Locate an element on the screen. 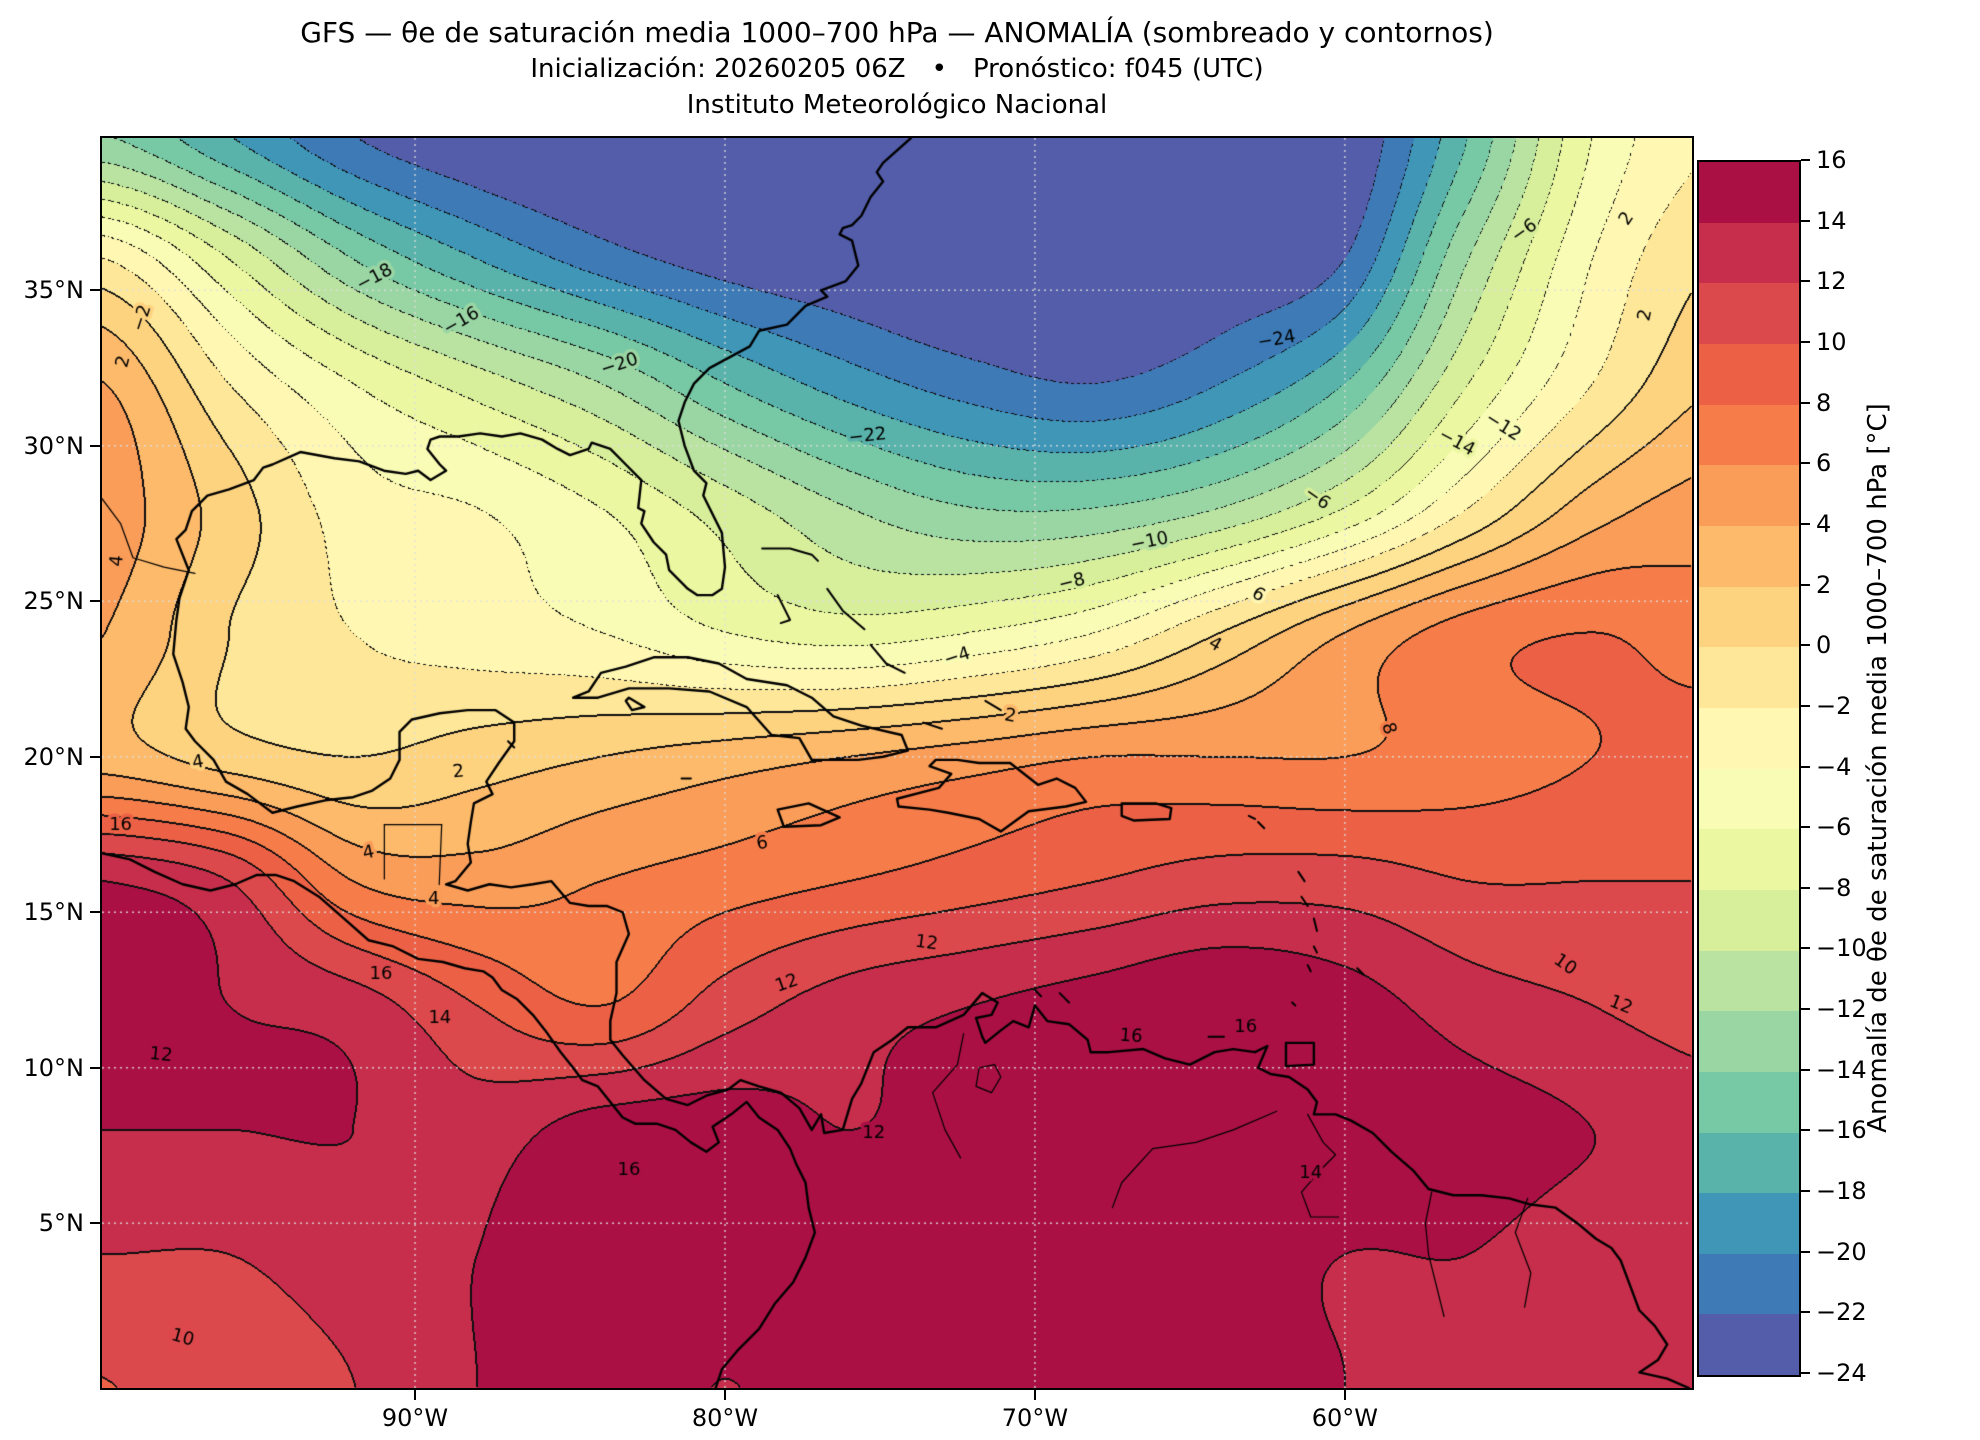 The image size is (1980, 1440). colorbar-tick-label: −24 is located at coordinates (1841, 1373).